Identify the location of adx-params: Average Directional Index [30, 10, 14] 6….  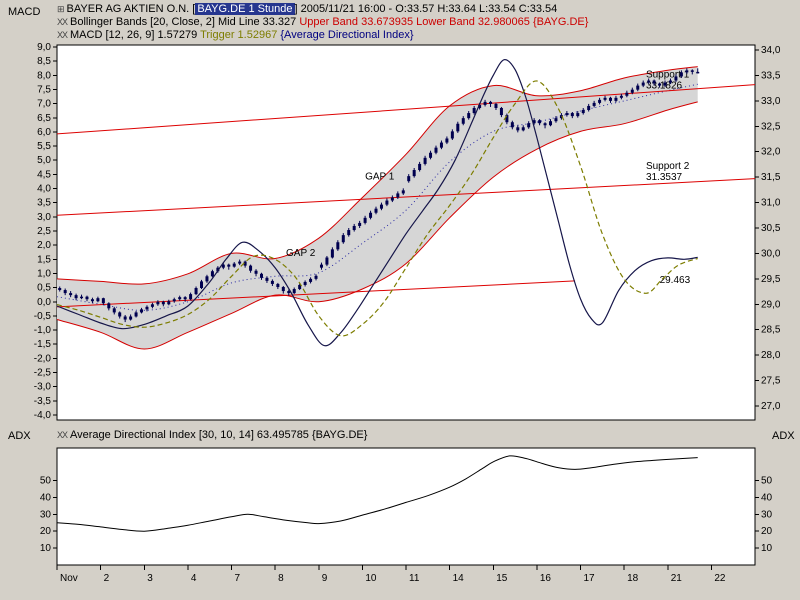
(219, 435).